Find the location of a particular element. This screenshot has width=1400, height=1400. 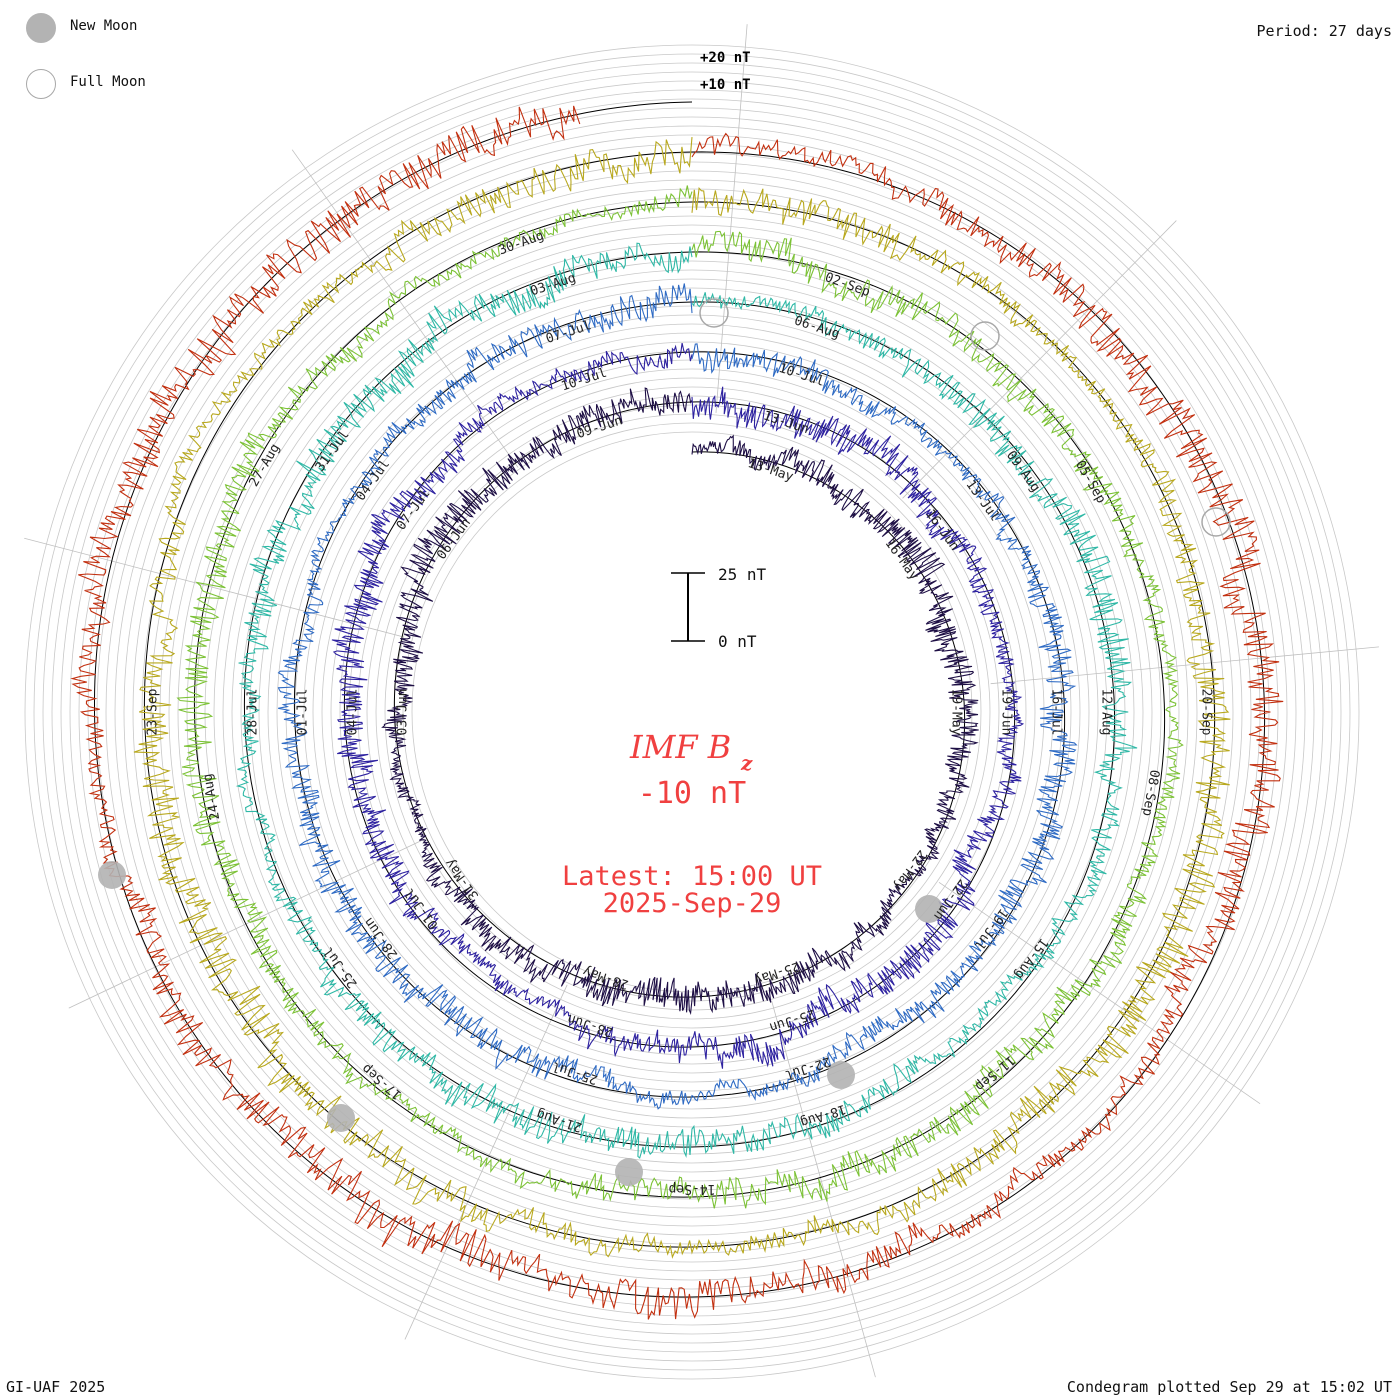

date-label: 21-Aug is located at coordinates (559, 1120).